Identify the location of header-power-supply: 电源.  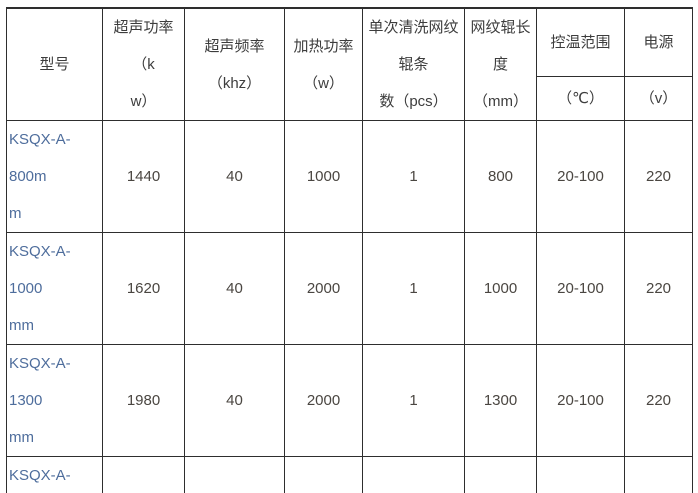
(658, 42).